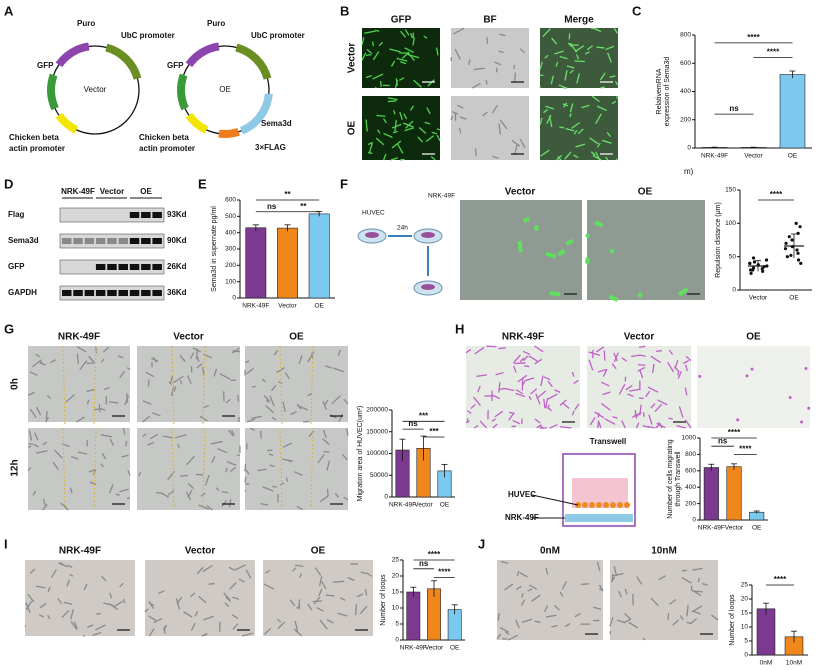  Describe the element at coordinates (746, 655) in the screenshot. I see `y-tick-label: 0` at that location.